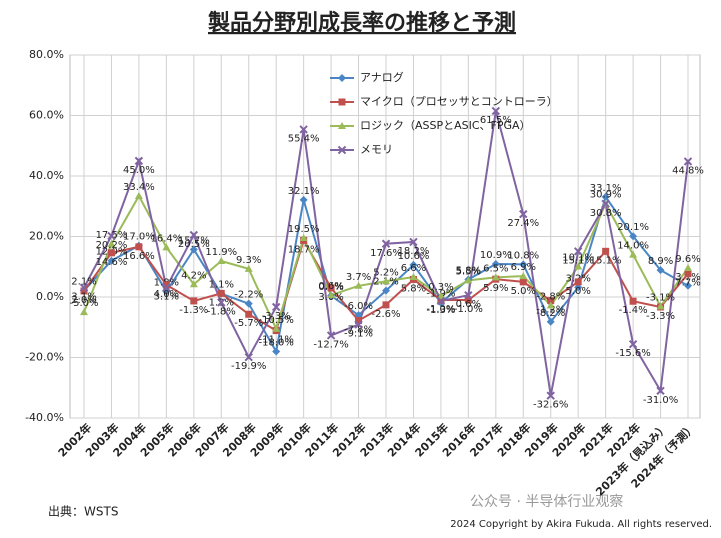 This screenshot has width=721, height=538. Describe the element at coordinates (660, 297) in the screenshot. I see `value-label: -3.1%` at that location.